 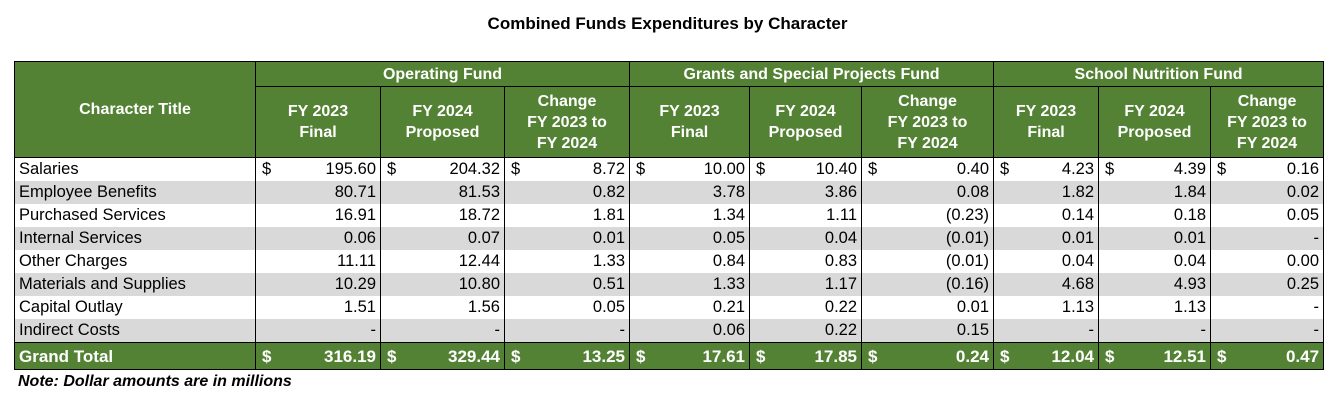 What do you see at coordinates (928, 356) in the screenshot?
I see `value-cell: $0.24` at bounding box center [928, 356].